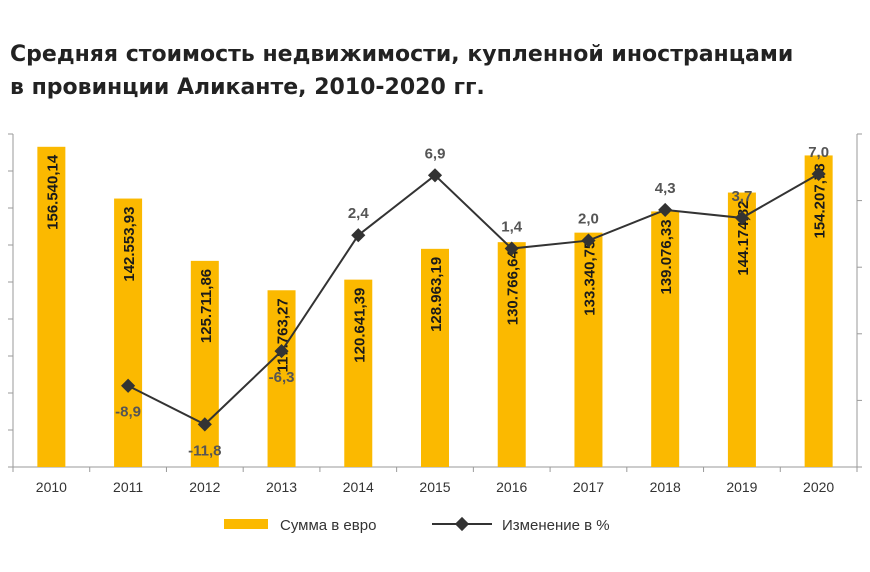 The height and width of the screenshot is (572, 870). What do you see at coordinates (741, 487) in the screenshot?
I see `x-tick-label: 2019` at bounding box center [741, 487].